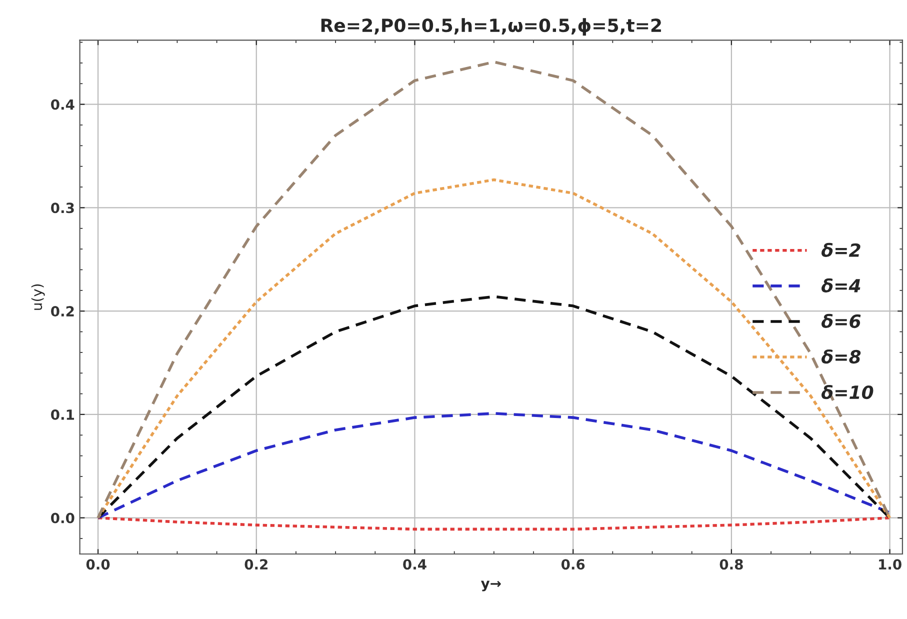 Image resolution: width=907 pixels, height=619 pixels. I want to click on legend-label: δ=8, so click(841, 356).